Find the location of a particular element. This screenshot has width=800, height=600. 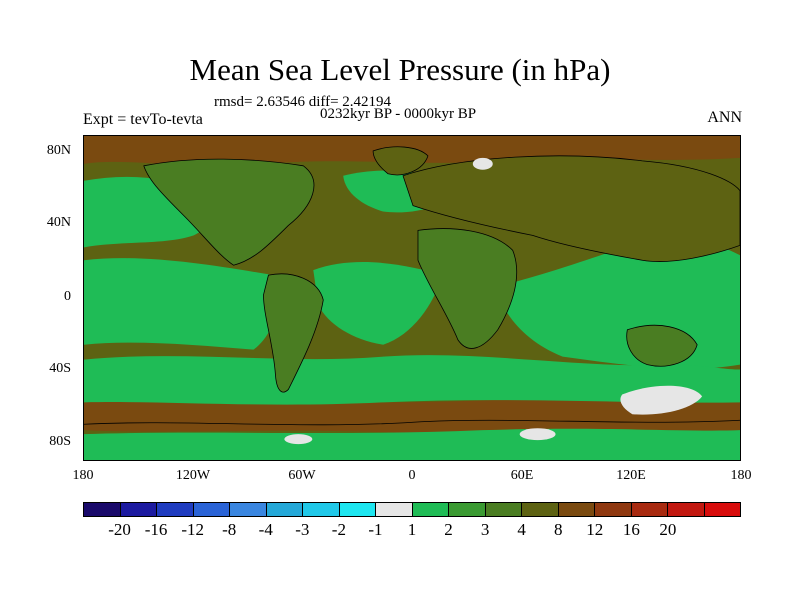

antarctic-green is located at coordinates (412, 444).